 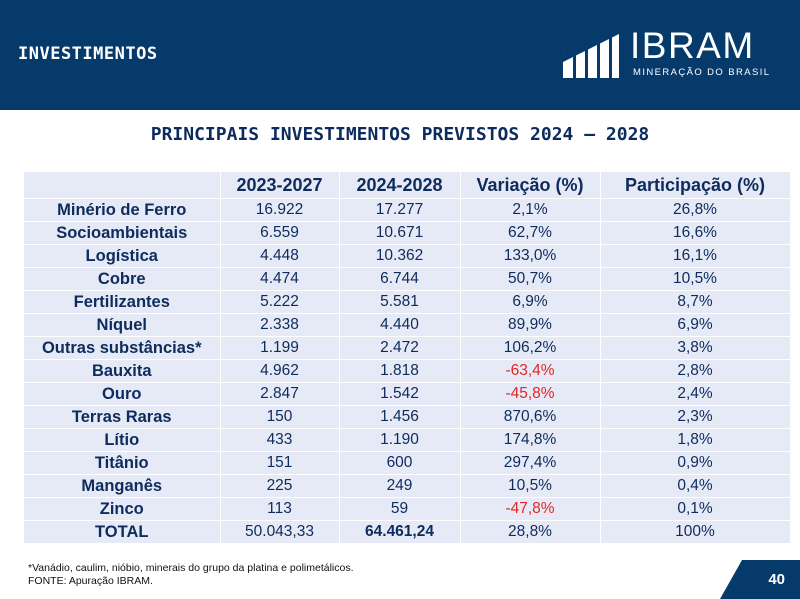 What do you see at coordinates (695, 210) in the screenshot?
I see `share-cell: 26,8%` at bounding box center [695, 210].